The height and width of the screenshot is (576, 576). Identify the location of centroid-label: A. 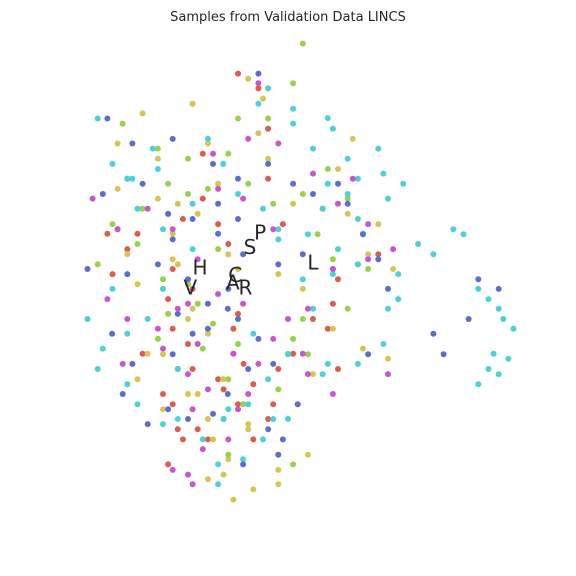
(233, 282).